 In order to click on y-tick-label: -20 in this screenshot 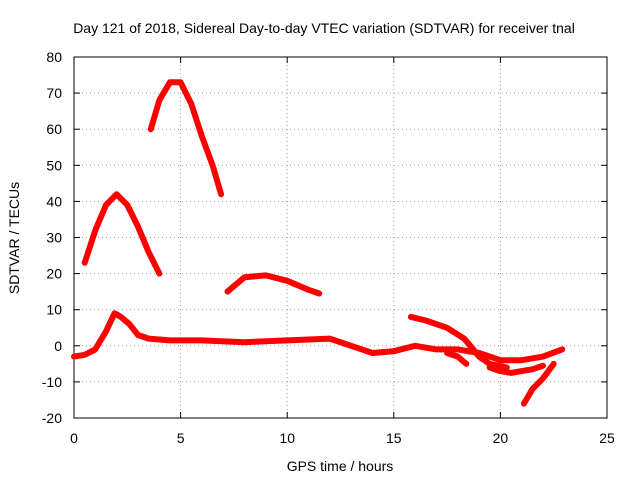, I will do `click(52, 418)`.